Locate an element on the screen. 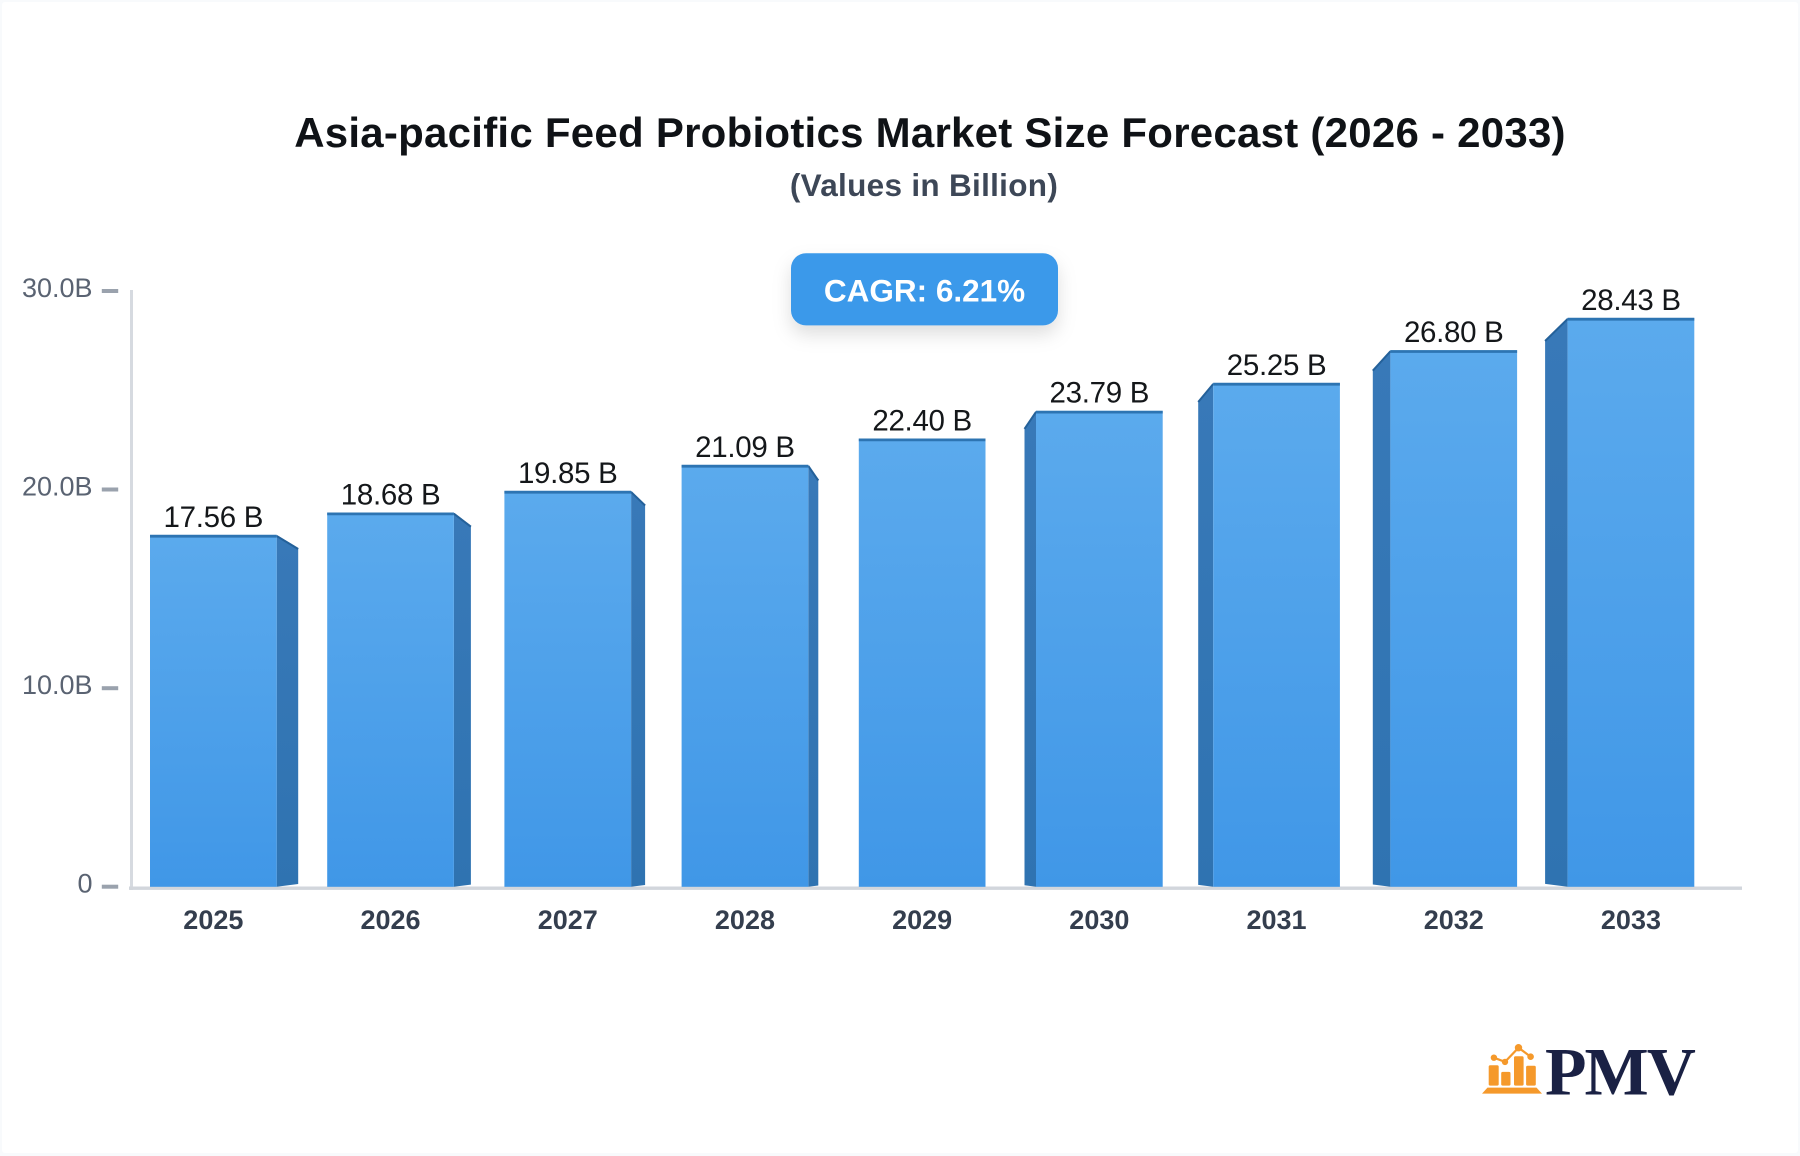 Image resolution: width=1800 pixels, height=1156 pixels. svg-text: 2032 is located at coordinates (1454, 920).